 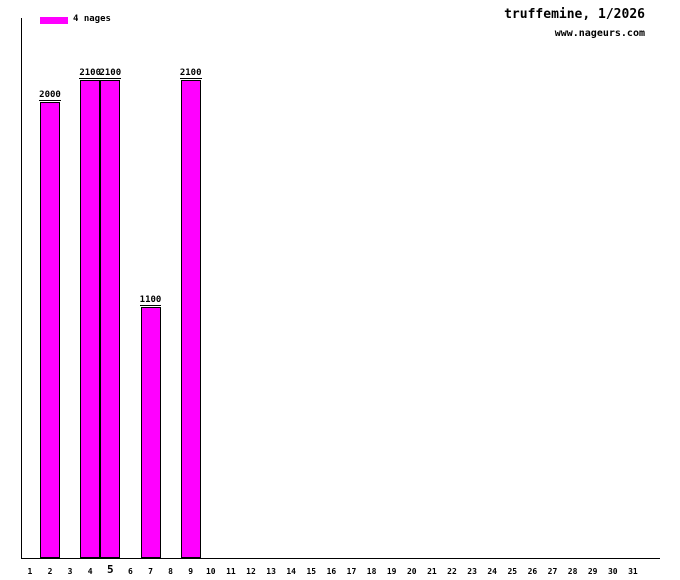 What do you see at coordinates (54, 20) in the screenshot?
I see `legend-swatch` at bounding box center [54, 20].